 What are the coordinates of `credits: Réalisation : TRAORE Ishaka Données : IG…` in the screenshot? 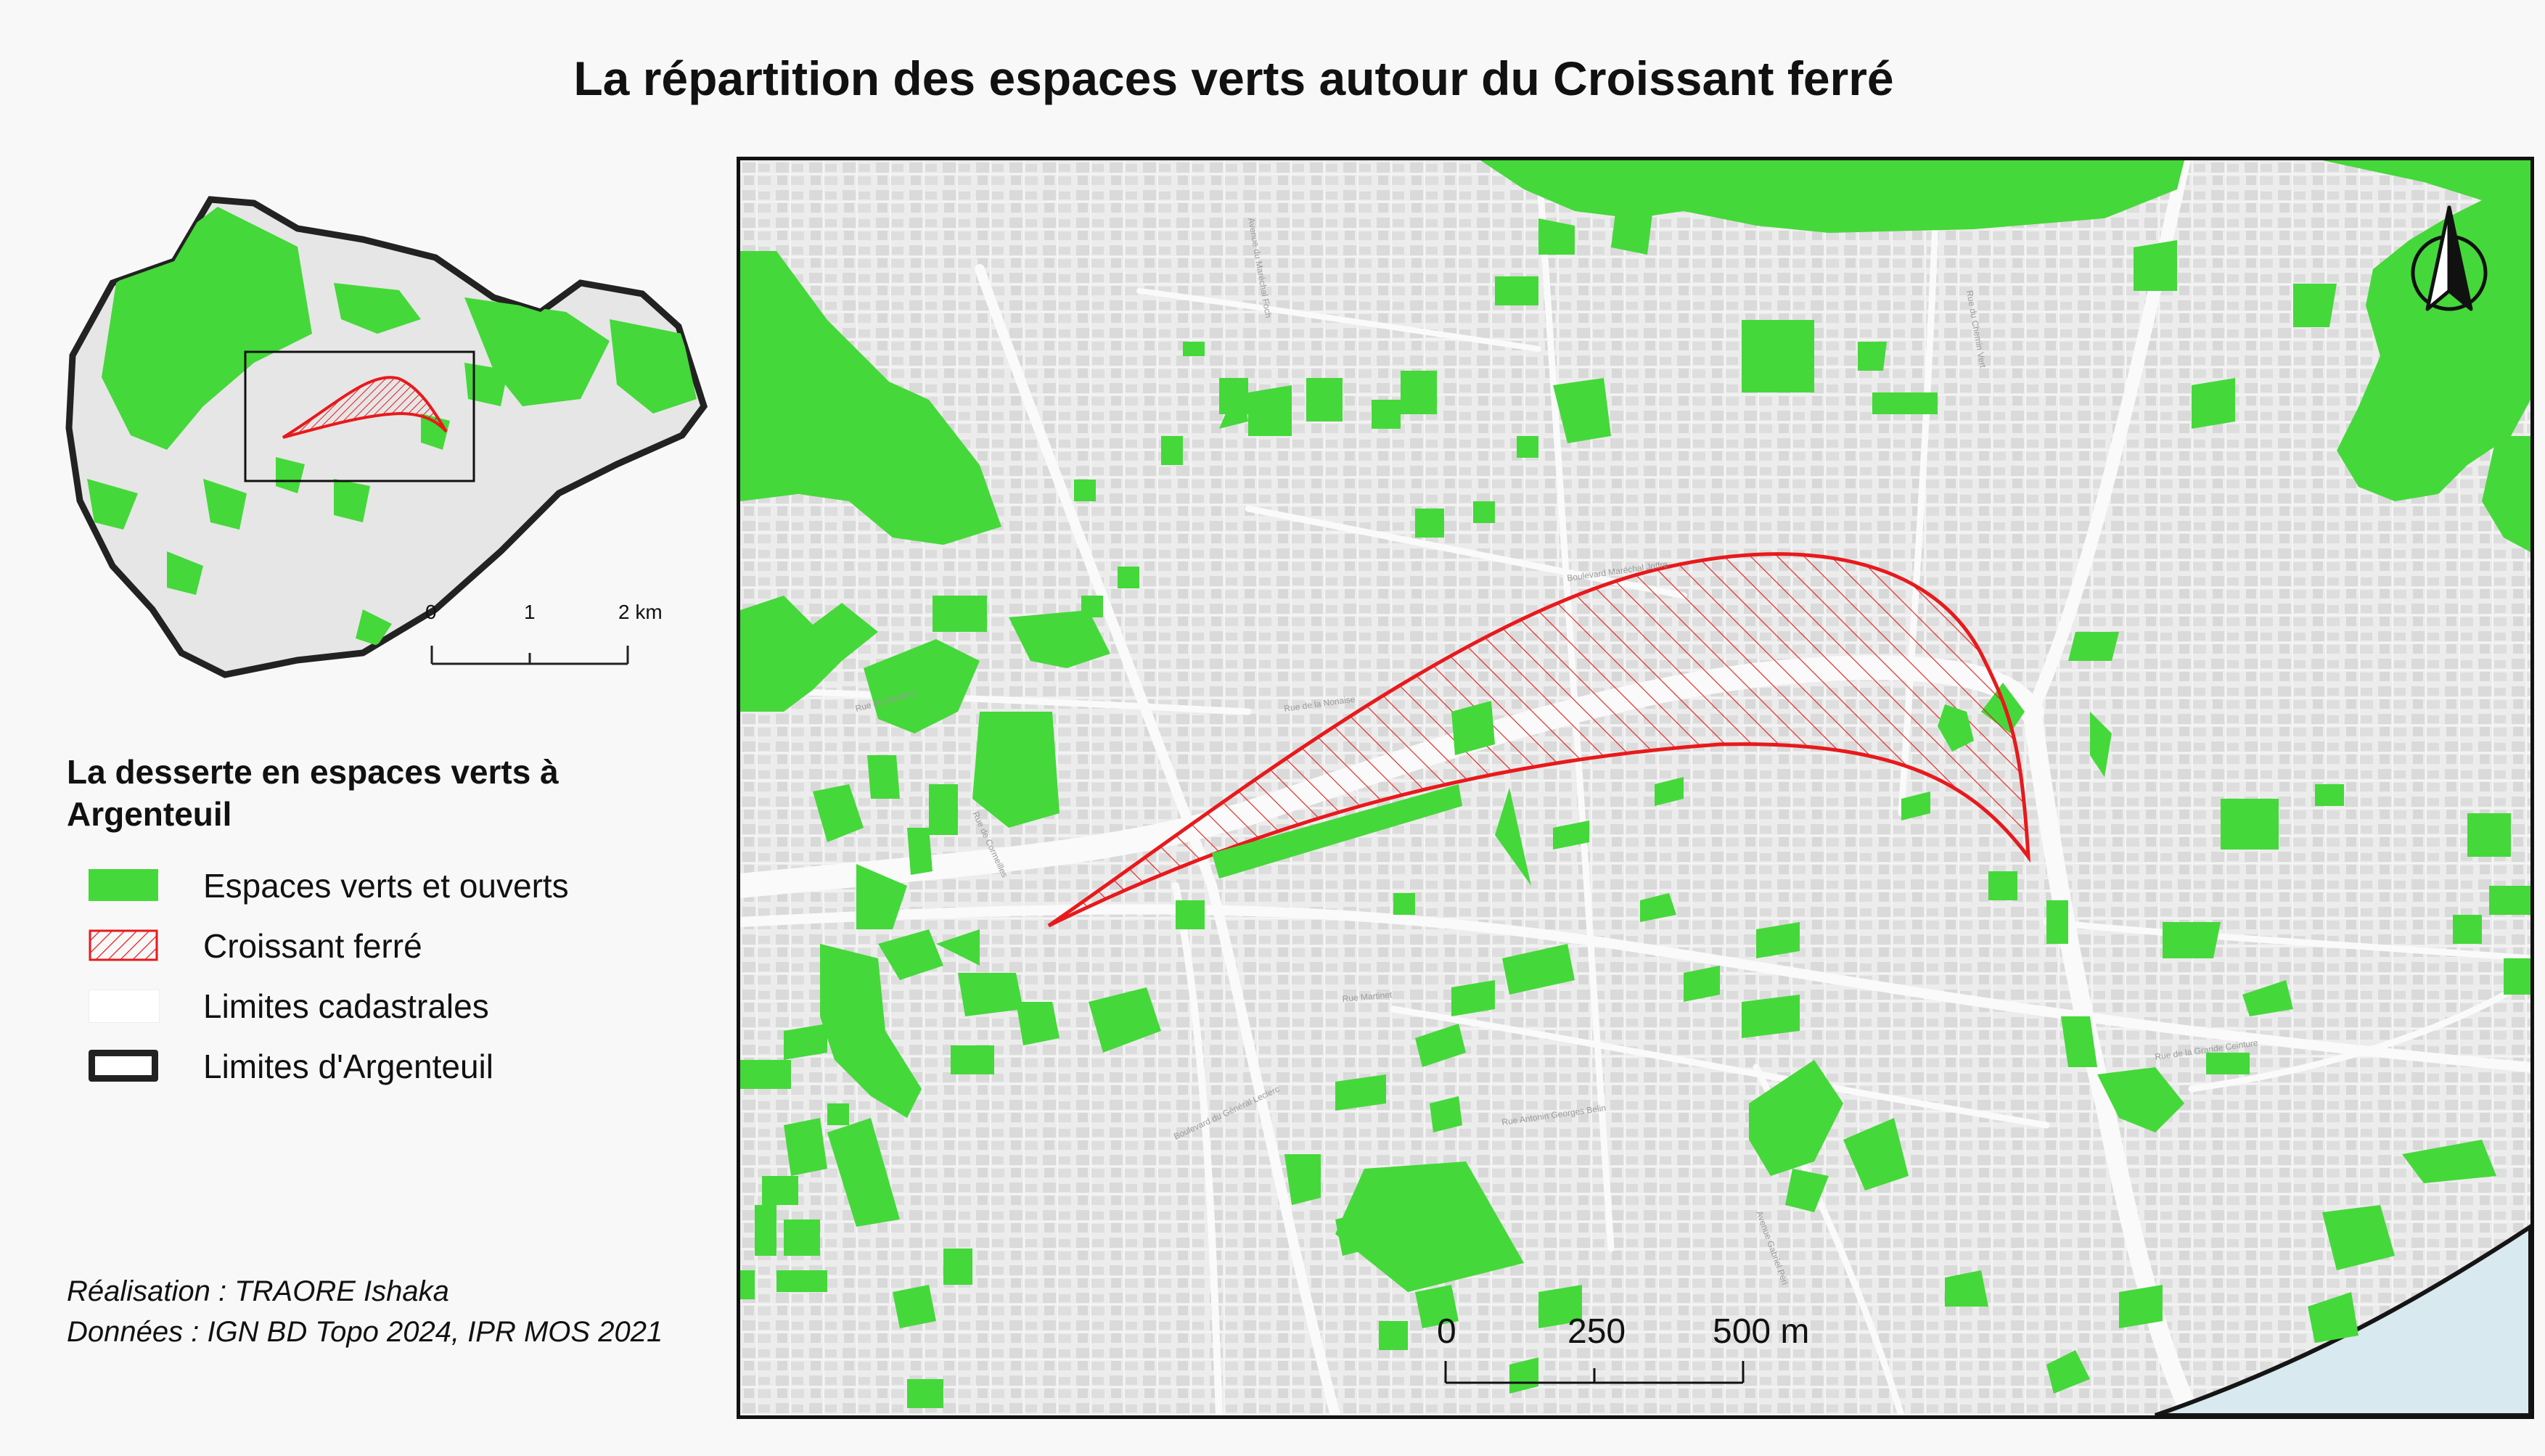 It's located at (365, 1311).